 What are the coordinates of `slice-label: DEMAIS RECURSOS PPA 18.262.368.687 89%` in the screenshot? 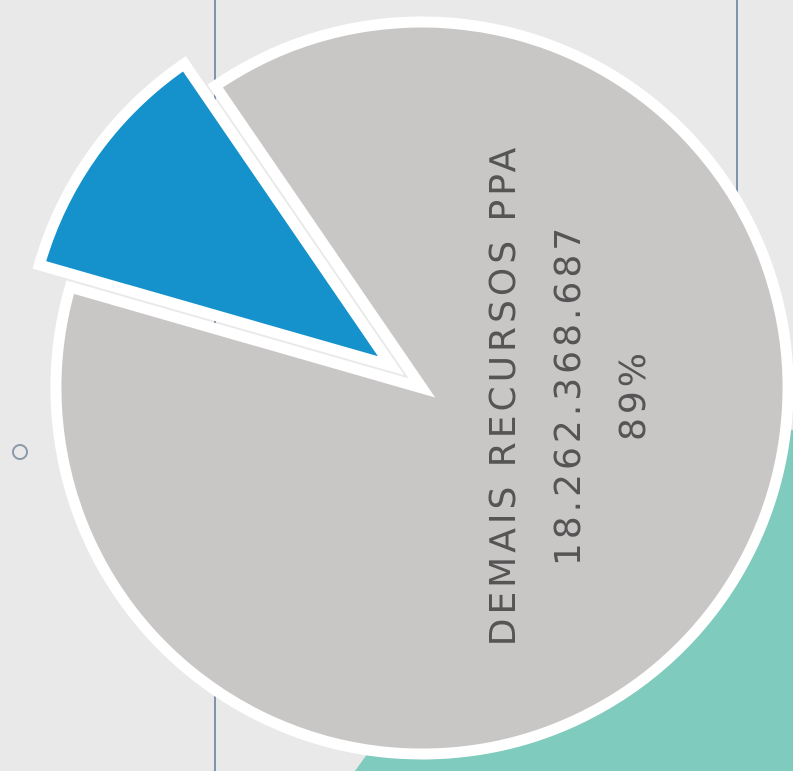 It's located at (568, 395).